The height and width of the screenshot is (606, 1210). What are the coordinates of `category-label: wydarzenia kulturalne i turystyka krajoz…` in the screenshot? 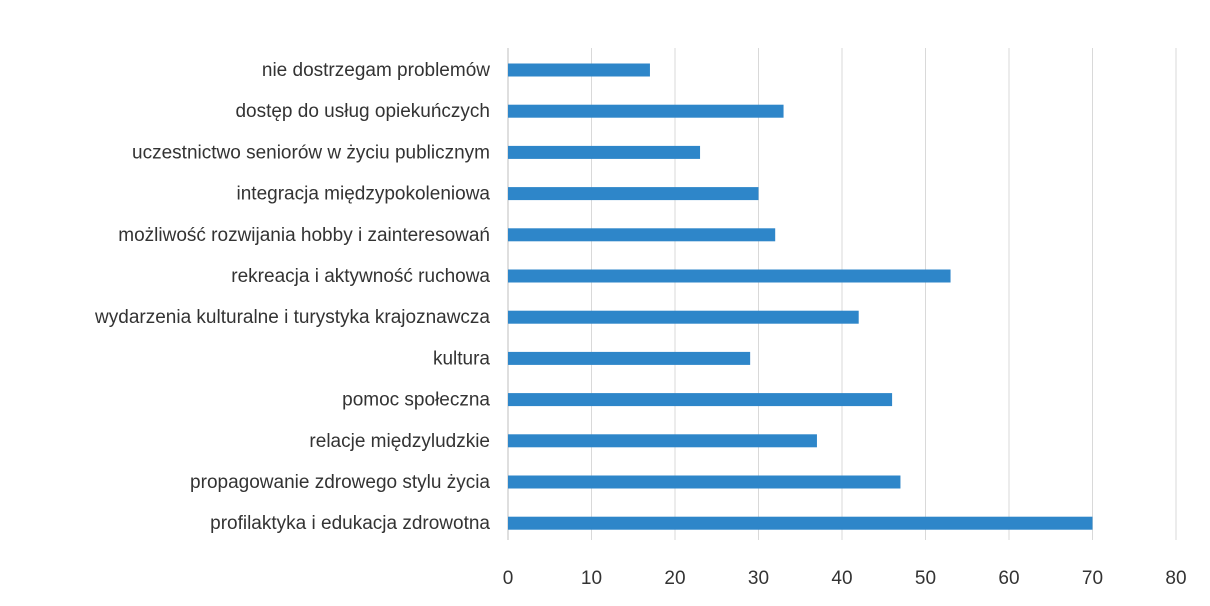 It's located at (292, 317).